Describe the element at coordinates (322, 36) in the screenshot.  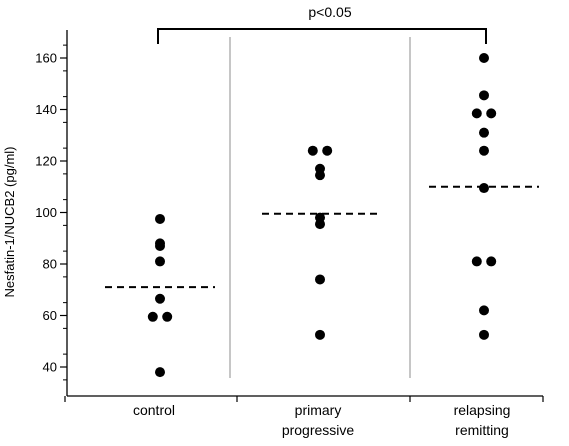
I see `significance-bracket` at that location.